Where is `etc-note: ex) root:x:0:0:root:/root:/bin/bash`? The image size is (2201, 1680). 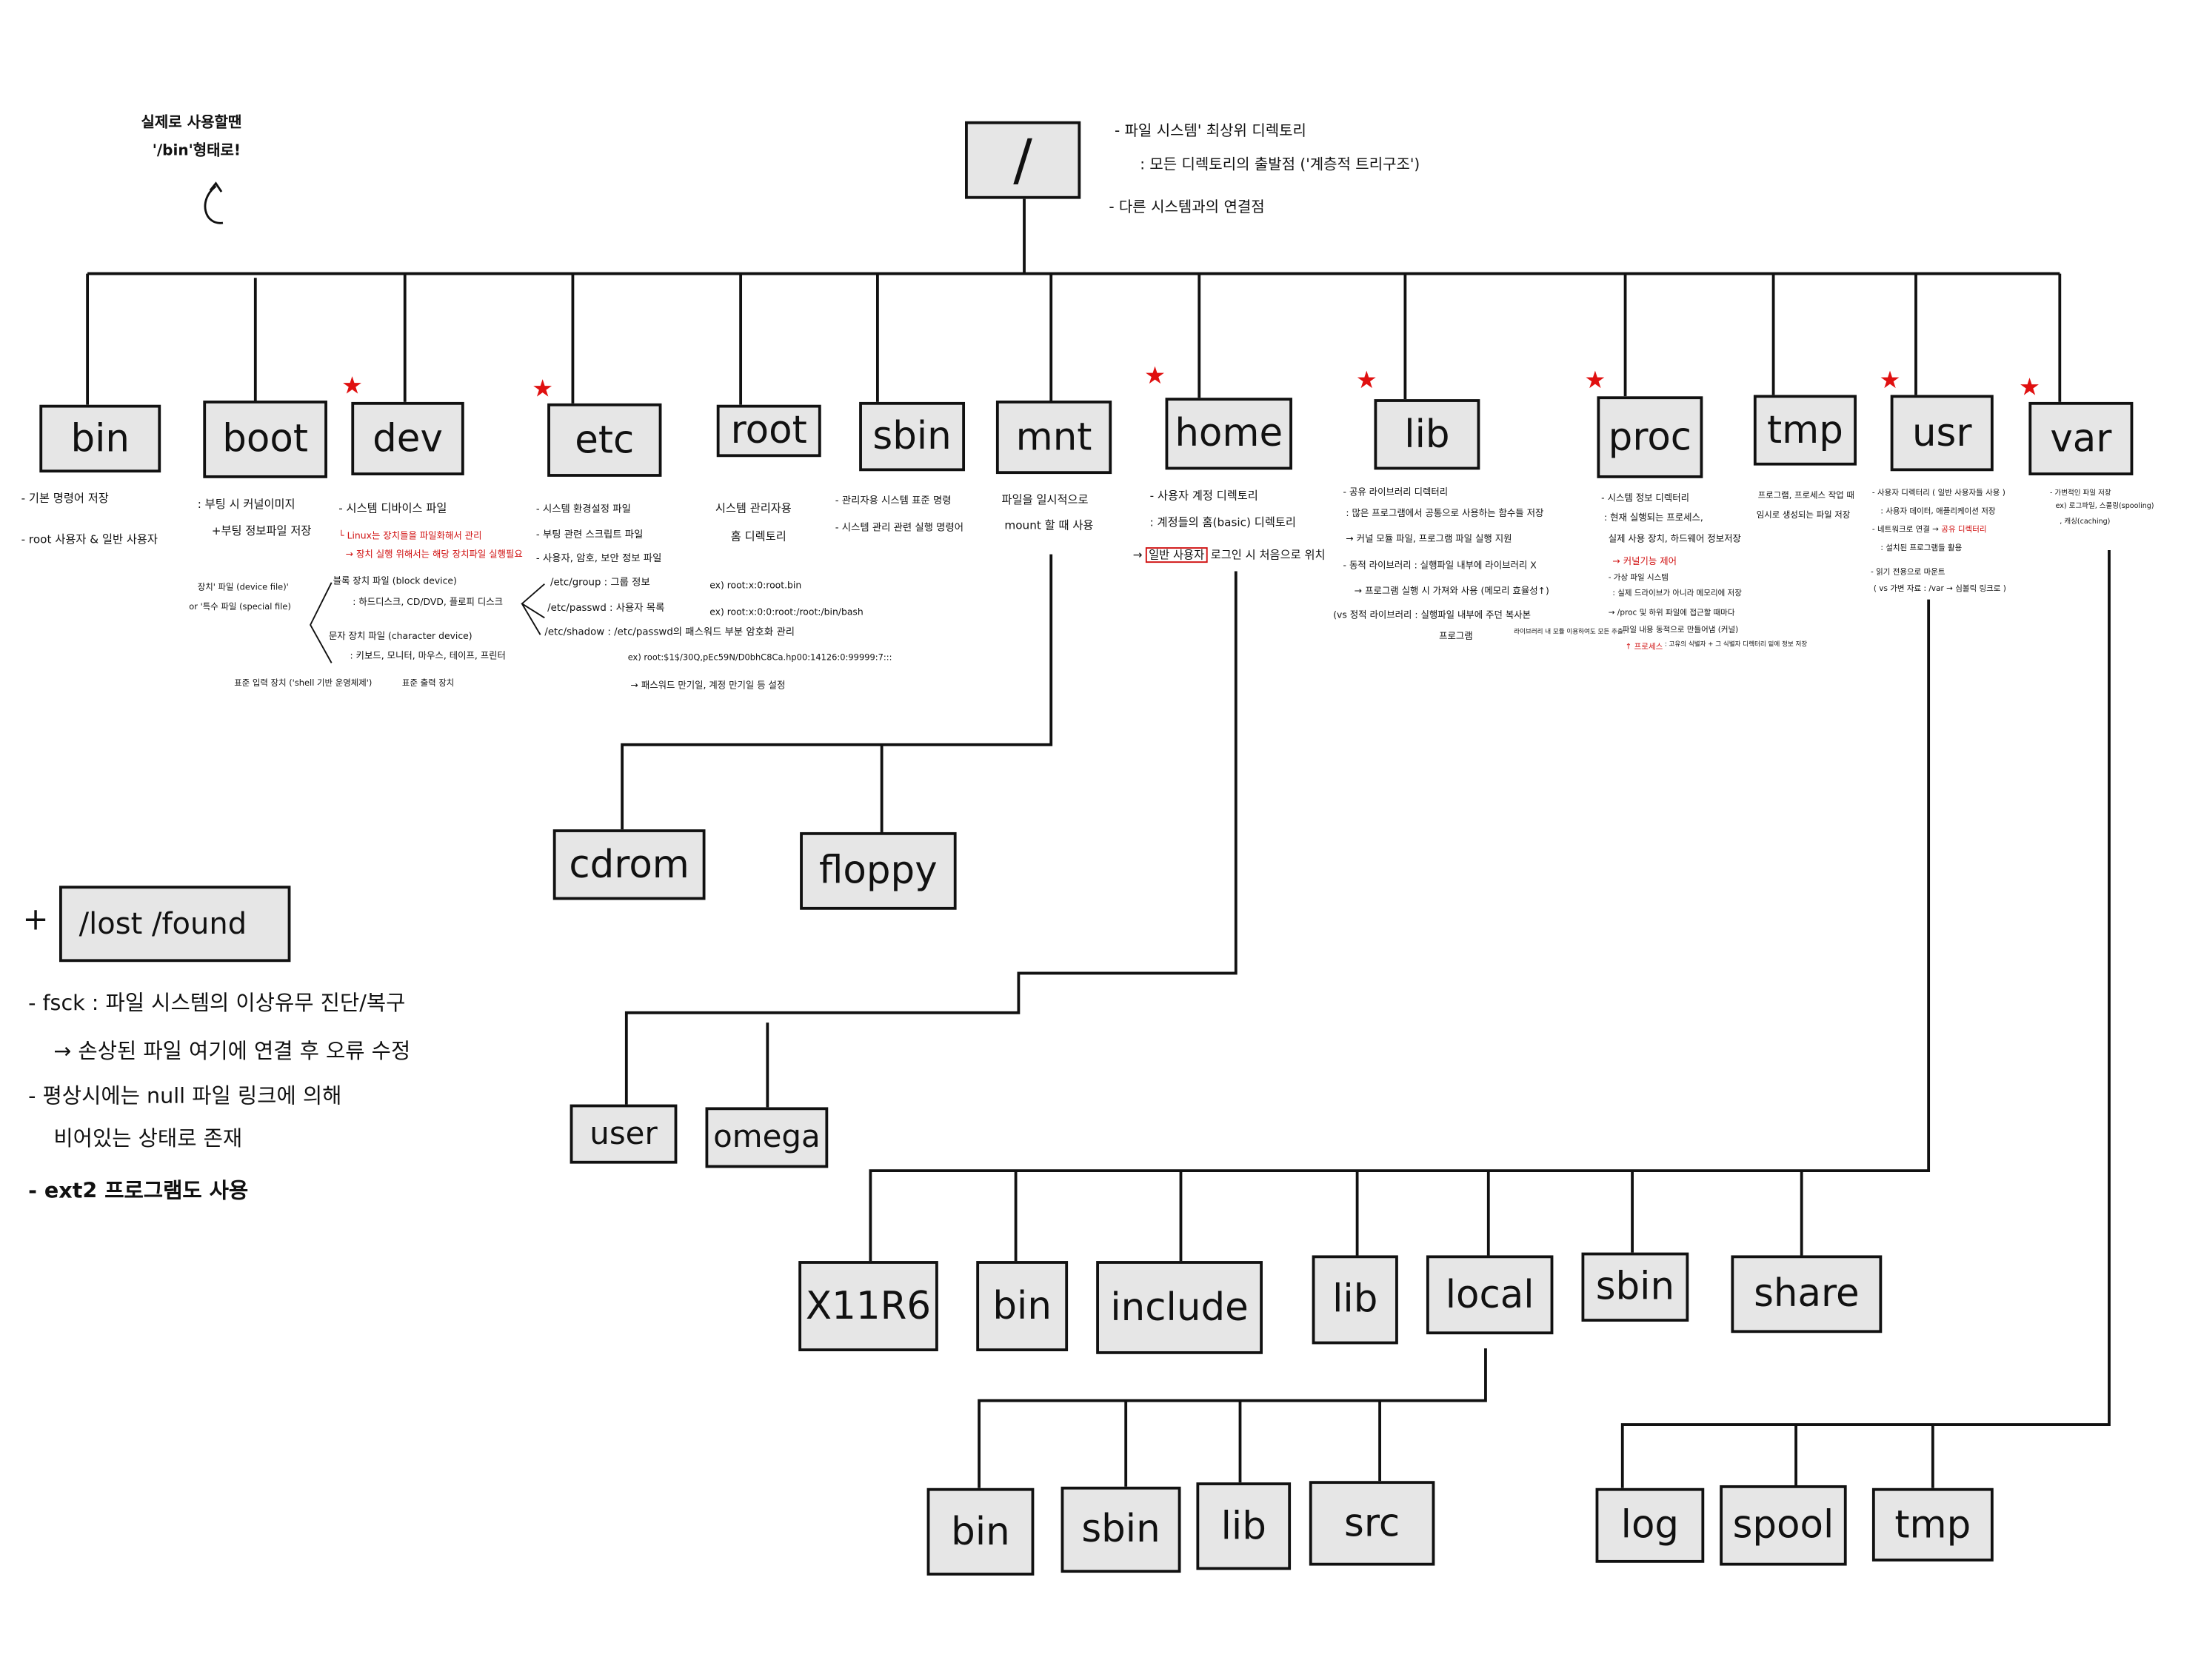
etc-note: ex) root:x:0:0:root:/root:/bin/bash is located at coordinates (786, 612).